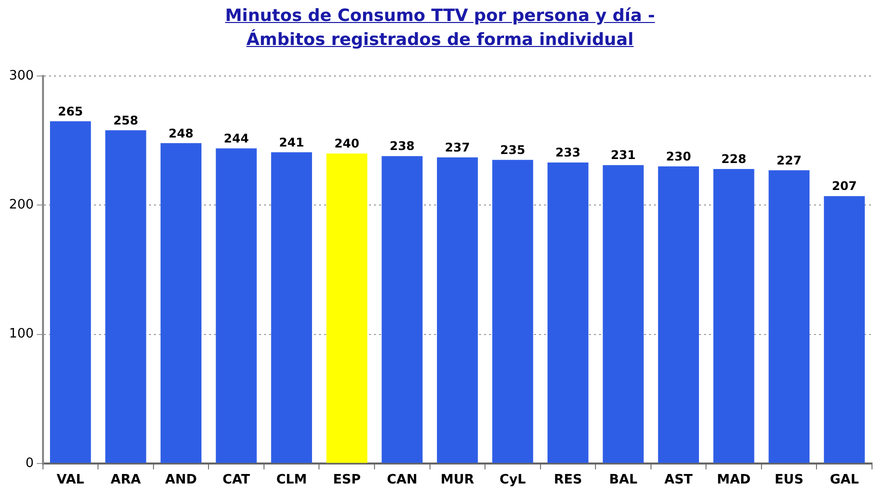 Image resolution: width=880 pixels, height=495 pixels. What do you see at coordinates (21, 205) in the screenshot?
I see `y-tick-label: 200` at bounding box center [21, 205].